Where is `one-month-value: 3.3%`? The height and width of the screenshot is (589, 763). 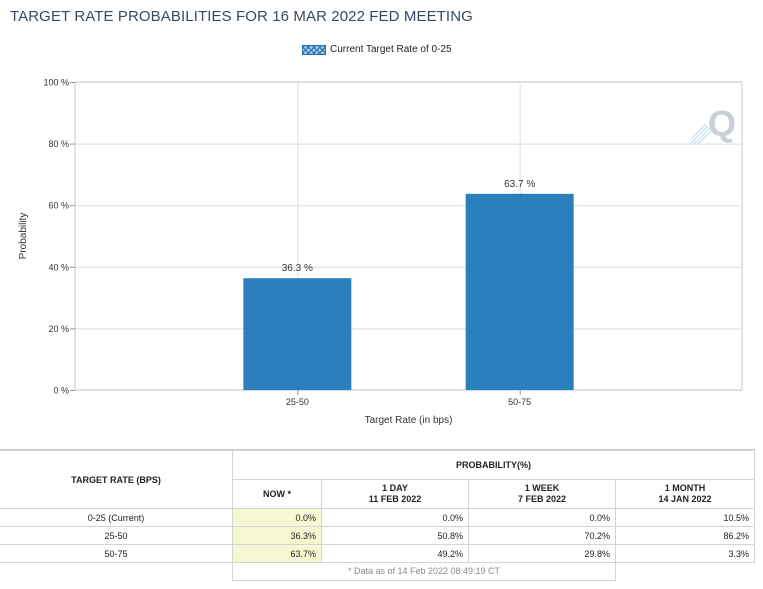
one-month-value: 3.3% is located at coordinates (685, 553).